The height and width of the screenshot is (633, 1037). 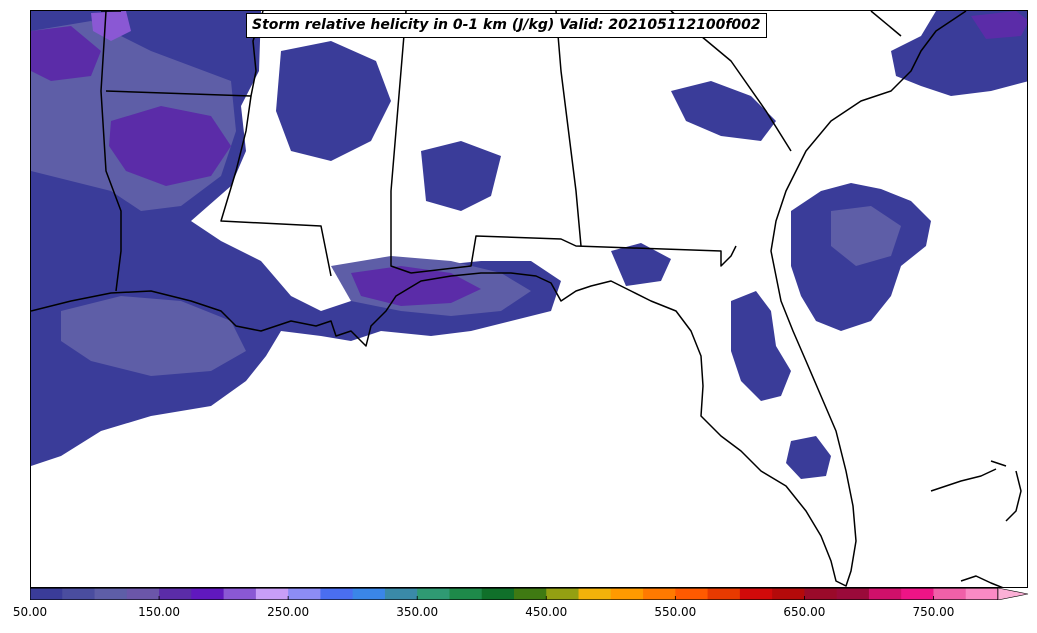 What do you see at coordinates (103, 51) in the screenshot?
I see `state-line-ar-ok` at bounding box center [103, 51].